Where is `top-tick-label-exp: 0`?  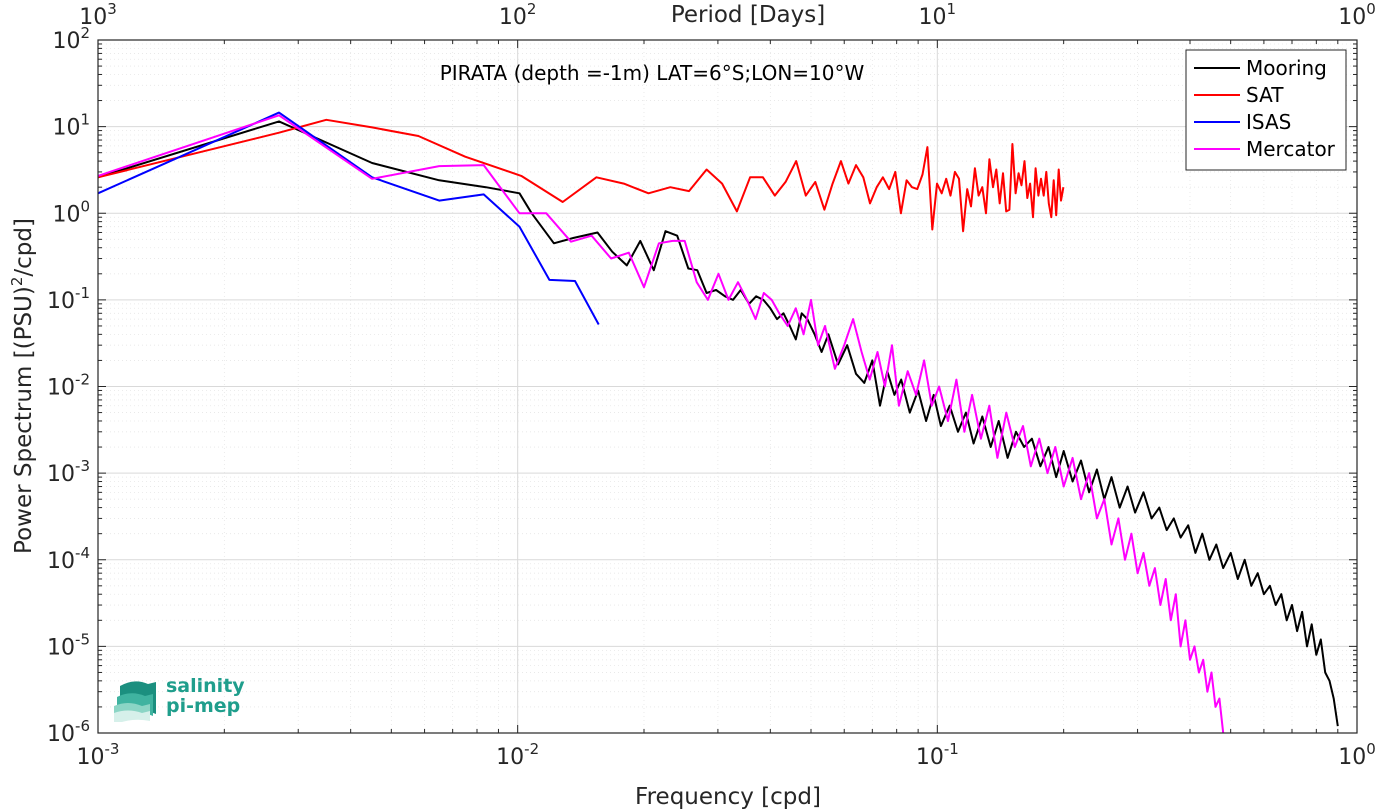 top-tick-label-exp: 0 is located at coordinates (1371, 9).